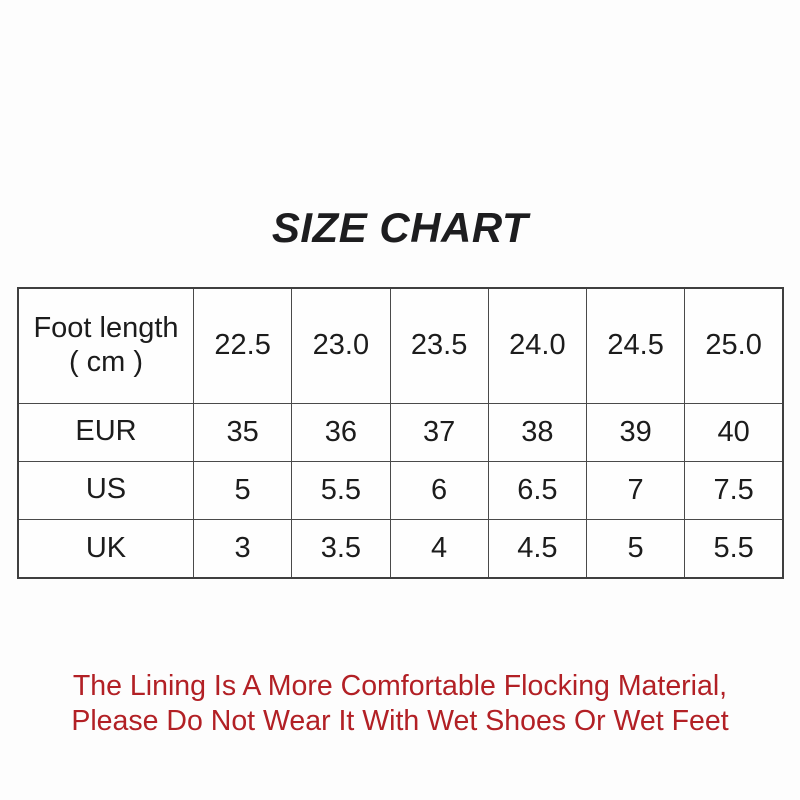 The height and width of the screenshot is (800, 800). I want to click on table-cell: 25.0, so click(734, 345).